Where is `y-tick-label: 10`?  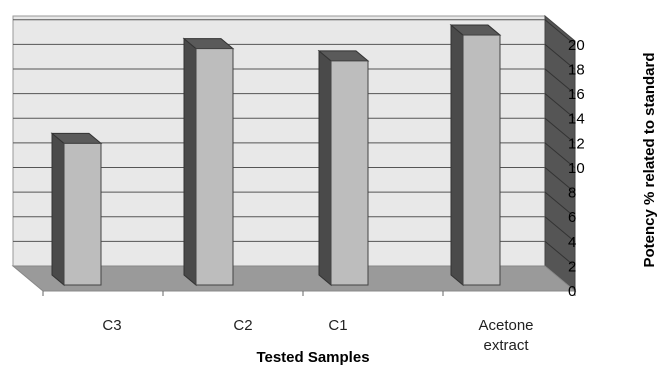
y-tick-label: 10 is located at coordinates (576, 168).